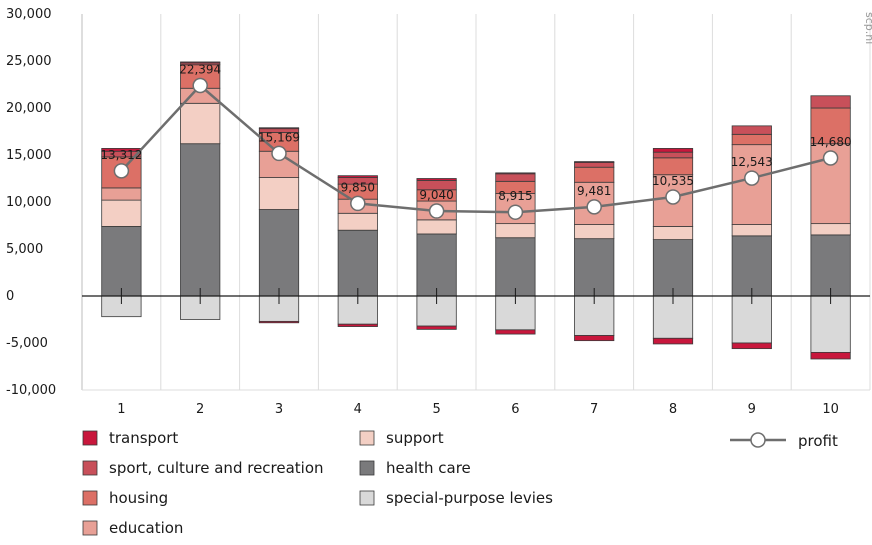  Describe the element at coordinates (594, 409) in the screenshot. I see `x-tick-label: 7` at that location.